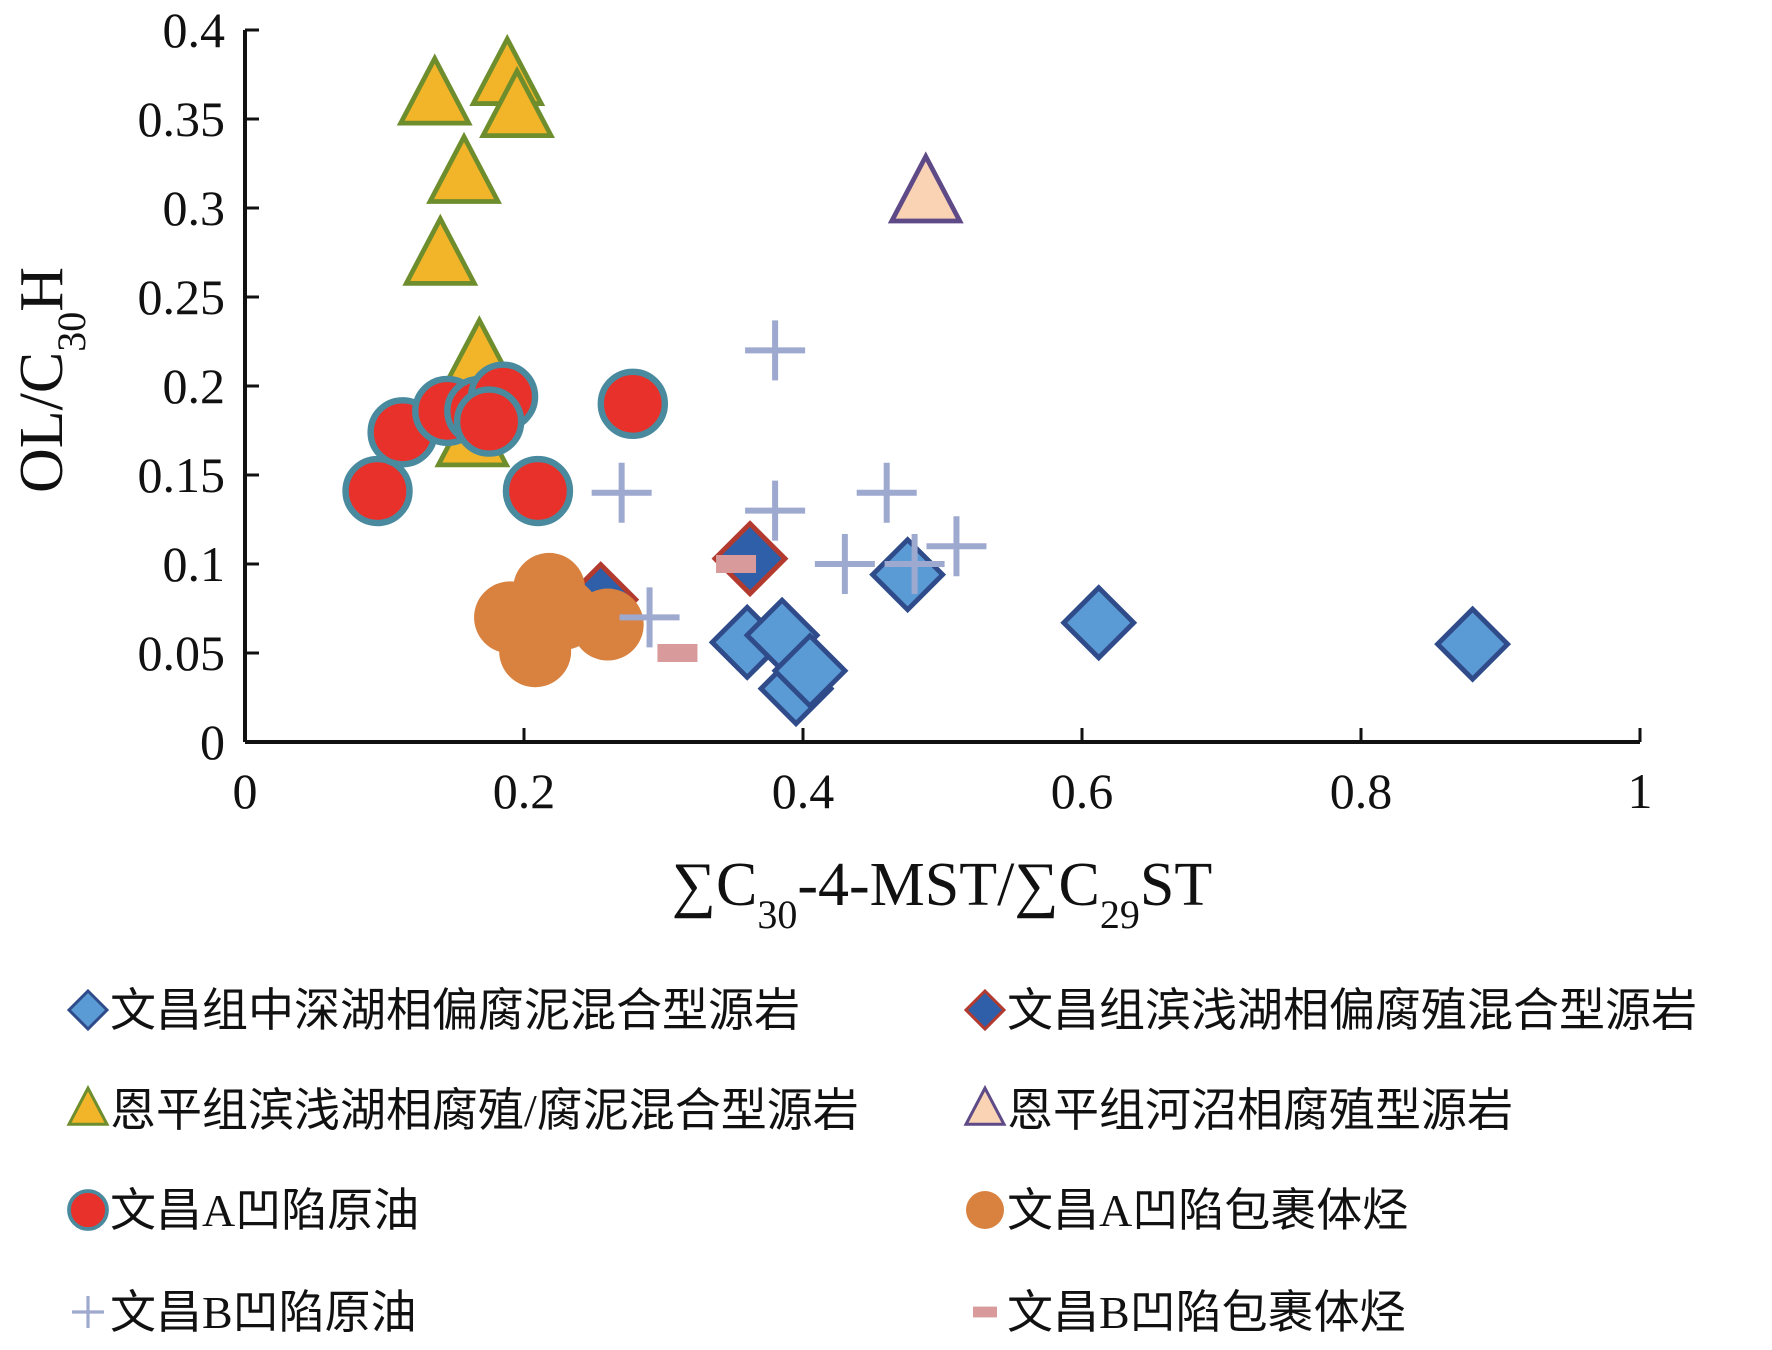 The width and height of the screenshot is (1772, 1350). Describe the element at coordinates (1352, 1010) in the screenshot. I see `legend-label-2: 文昌组滨浅湖相偏腐殖混合型源岩` at that location.